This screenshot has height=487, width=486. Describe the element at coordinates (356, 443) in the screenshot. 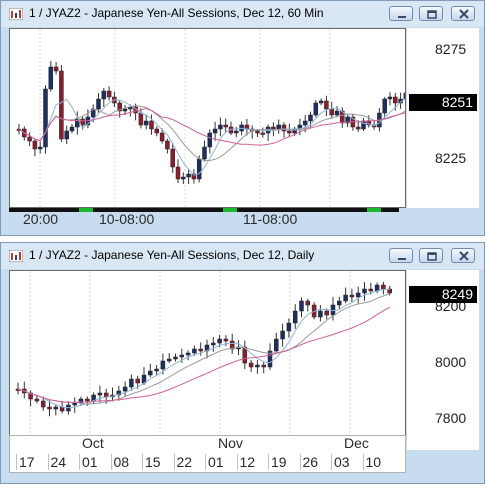

I see `month-label: Dec` at that location.